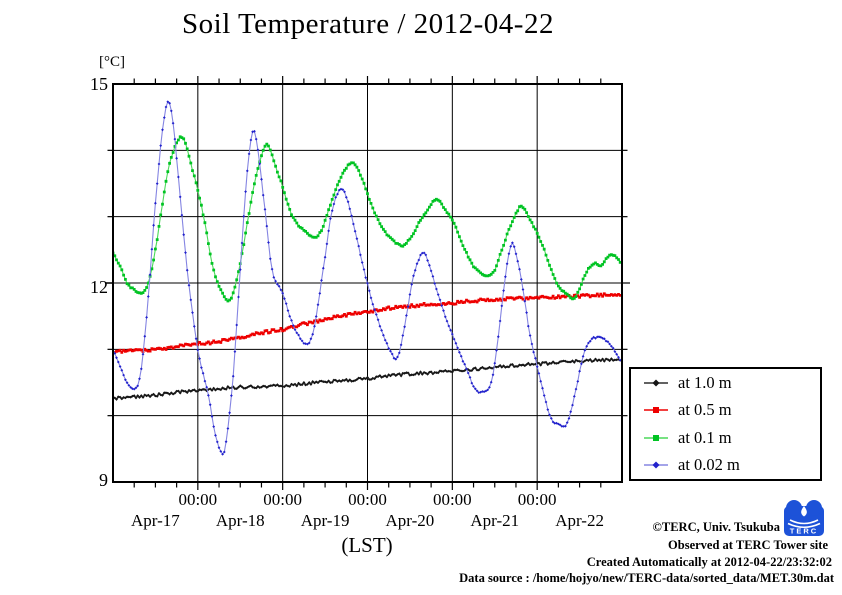 The height and width of the screenshot is (595, 842). What do you see at coordinates (705, 410) in the screenshot?
I see `legend-label: at 0.5 m` at bounding box center [705, 410].